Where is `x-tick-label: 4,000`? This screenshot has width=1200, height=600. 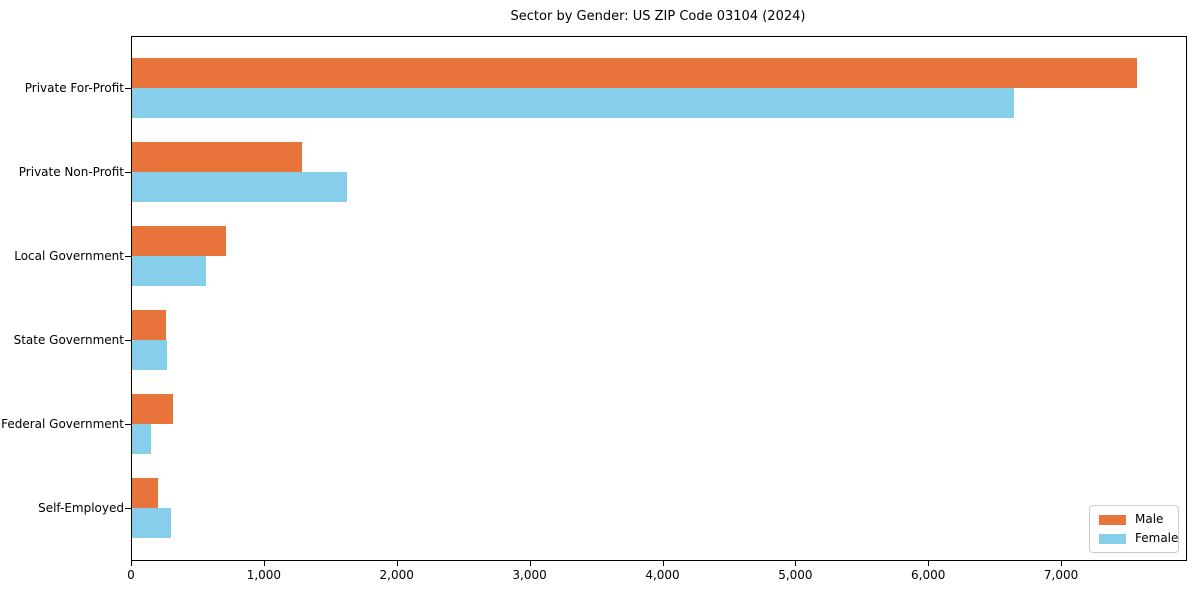 x-tick-label: 4,000 is located at coordinates (662, 575).